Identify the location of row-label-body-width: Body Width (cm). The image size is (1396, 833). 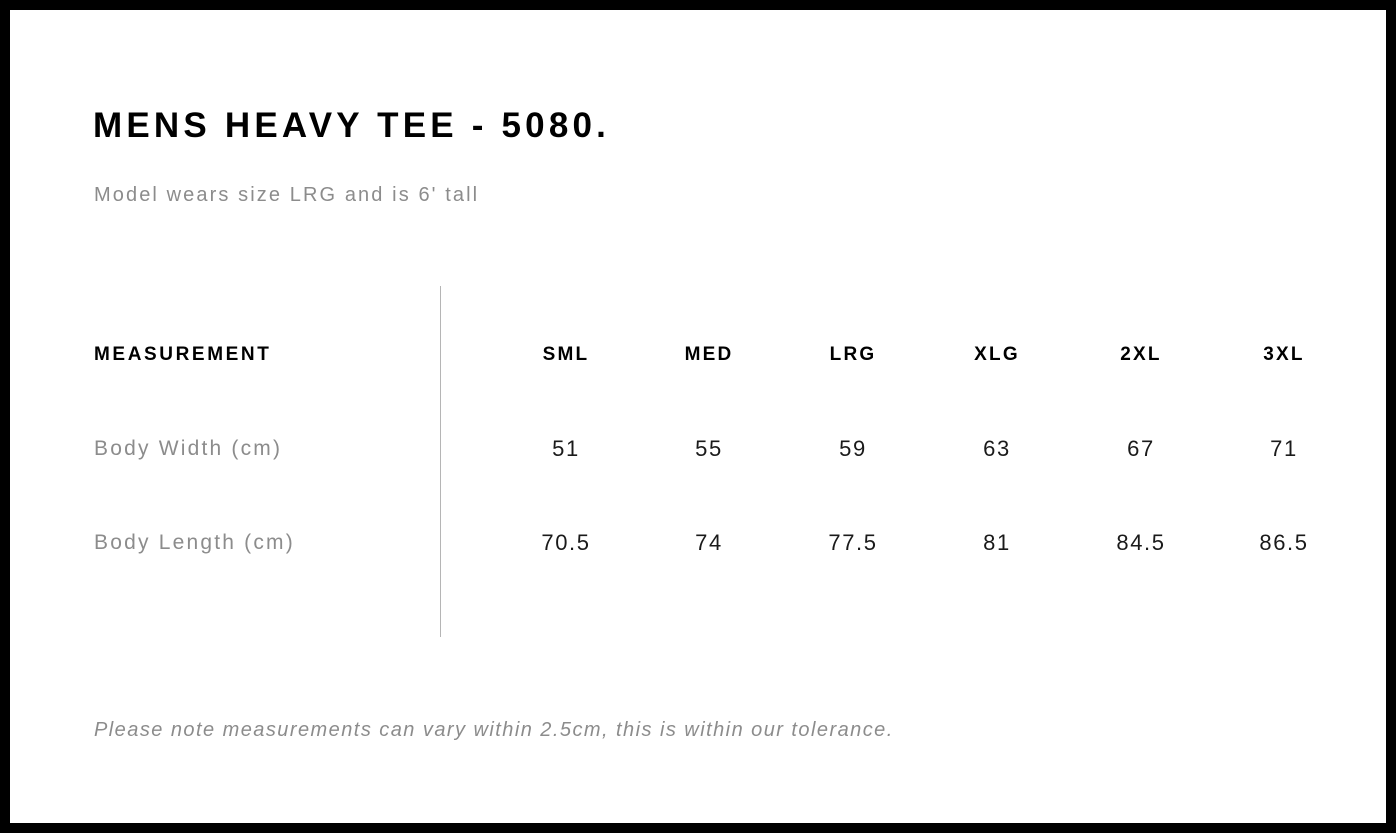
(188, 448).